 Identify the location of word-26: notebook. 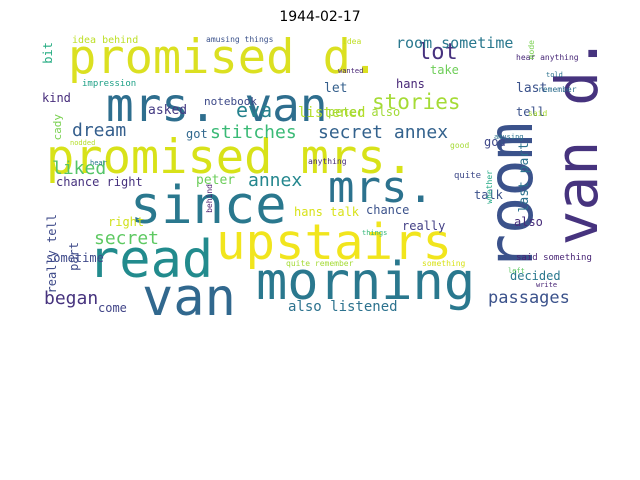
(230, 101).